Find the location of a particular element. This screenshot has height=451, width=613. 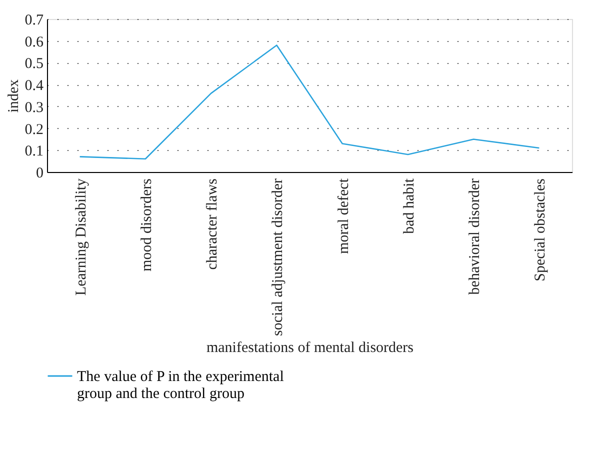

x-tick-label: Special obstacles is located at coordinates (540, 230).